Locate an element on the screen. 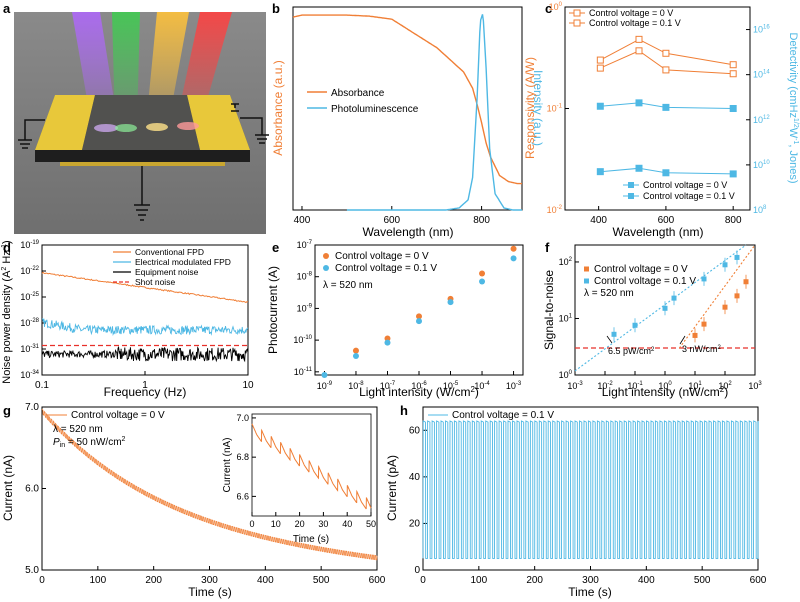 The height and width of the screenshot is (602, 800). d-ytick-label-1: 10-22 is located at coordinates (29, 271).